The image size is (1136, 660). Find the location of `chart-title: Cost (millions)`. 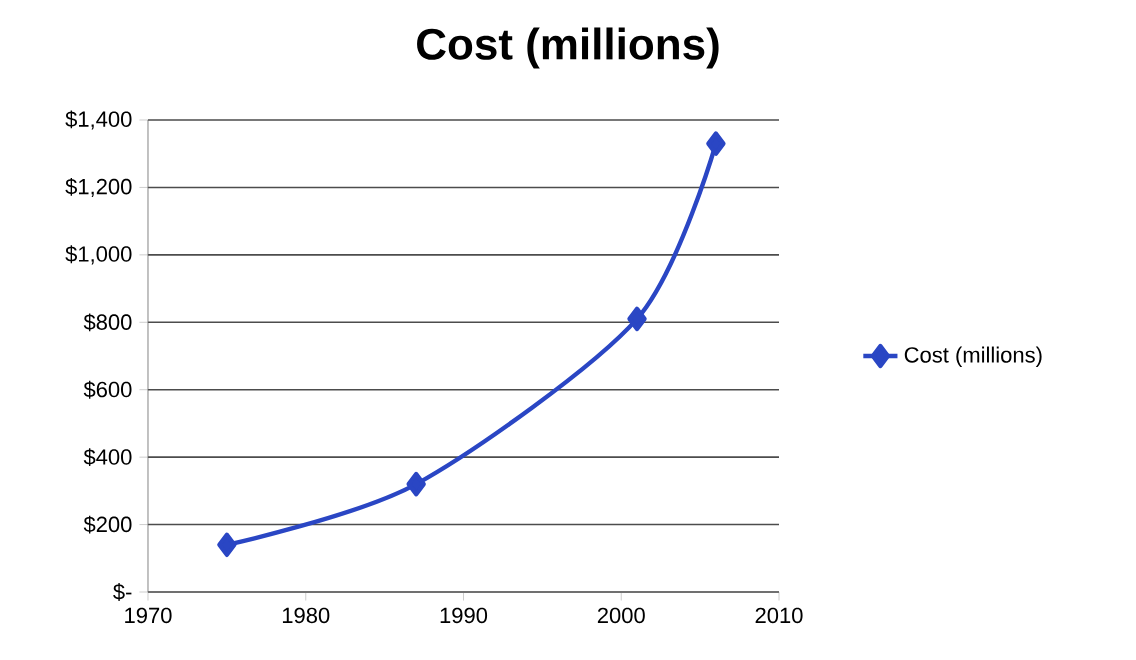

chart-title: Cost (millions) is located at coordinates (568, 48).